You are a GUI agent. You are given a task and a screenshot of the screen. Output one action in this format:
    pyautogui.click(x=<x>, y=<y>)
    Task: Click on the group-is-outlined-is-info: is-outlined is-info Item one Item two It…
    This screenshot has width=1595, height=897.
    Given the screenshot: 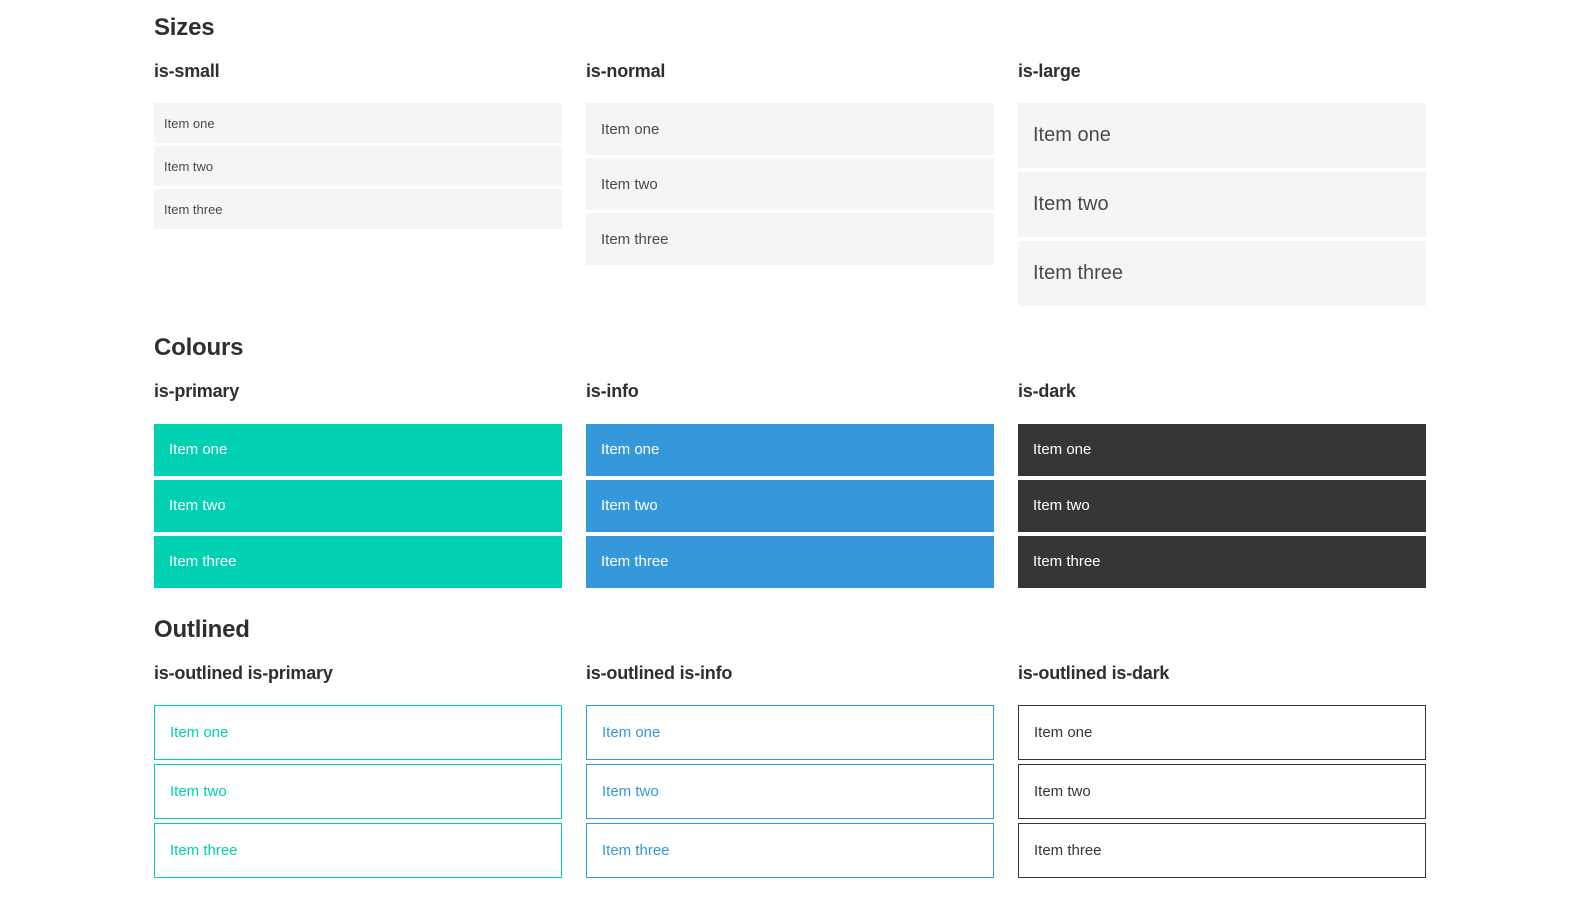 What is the action you would take?
    pyautogui.click(x=790, y=773)
    